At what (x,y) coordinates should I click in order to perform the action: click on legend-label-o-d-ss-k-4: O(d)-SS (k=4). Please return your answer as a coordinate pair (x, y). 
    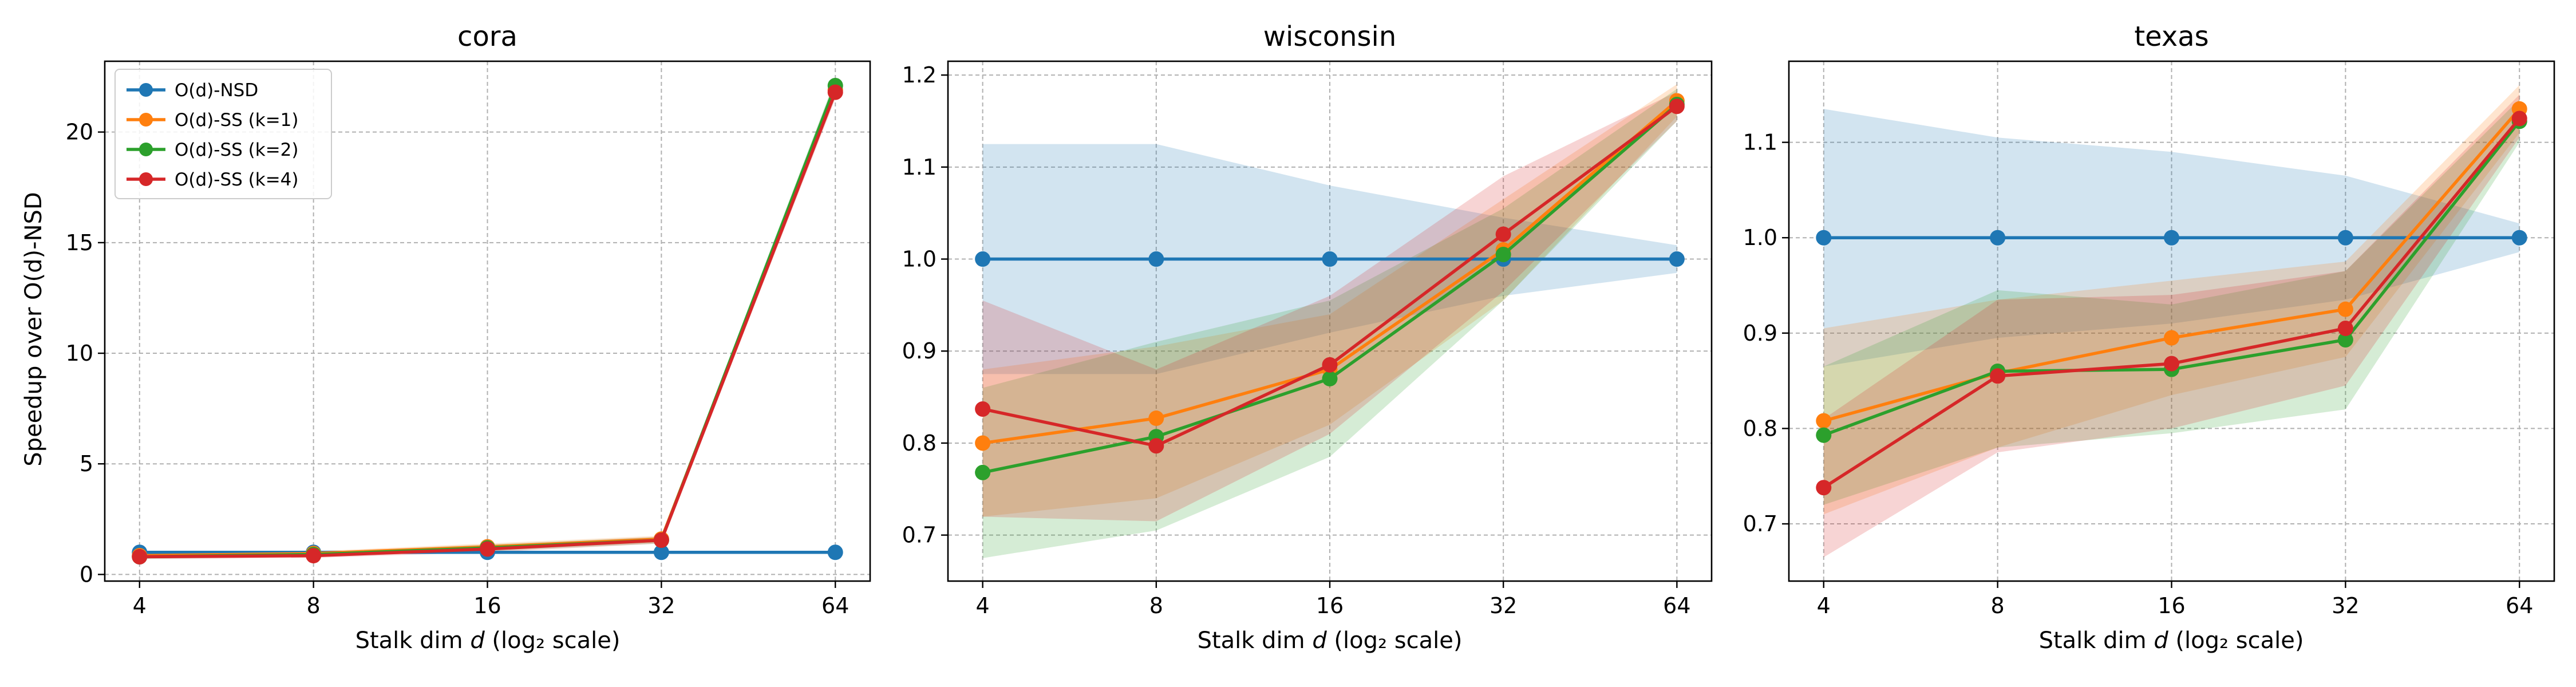
    Looking at the image, I should click on (237, 180).